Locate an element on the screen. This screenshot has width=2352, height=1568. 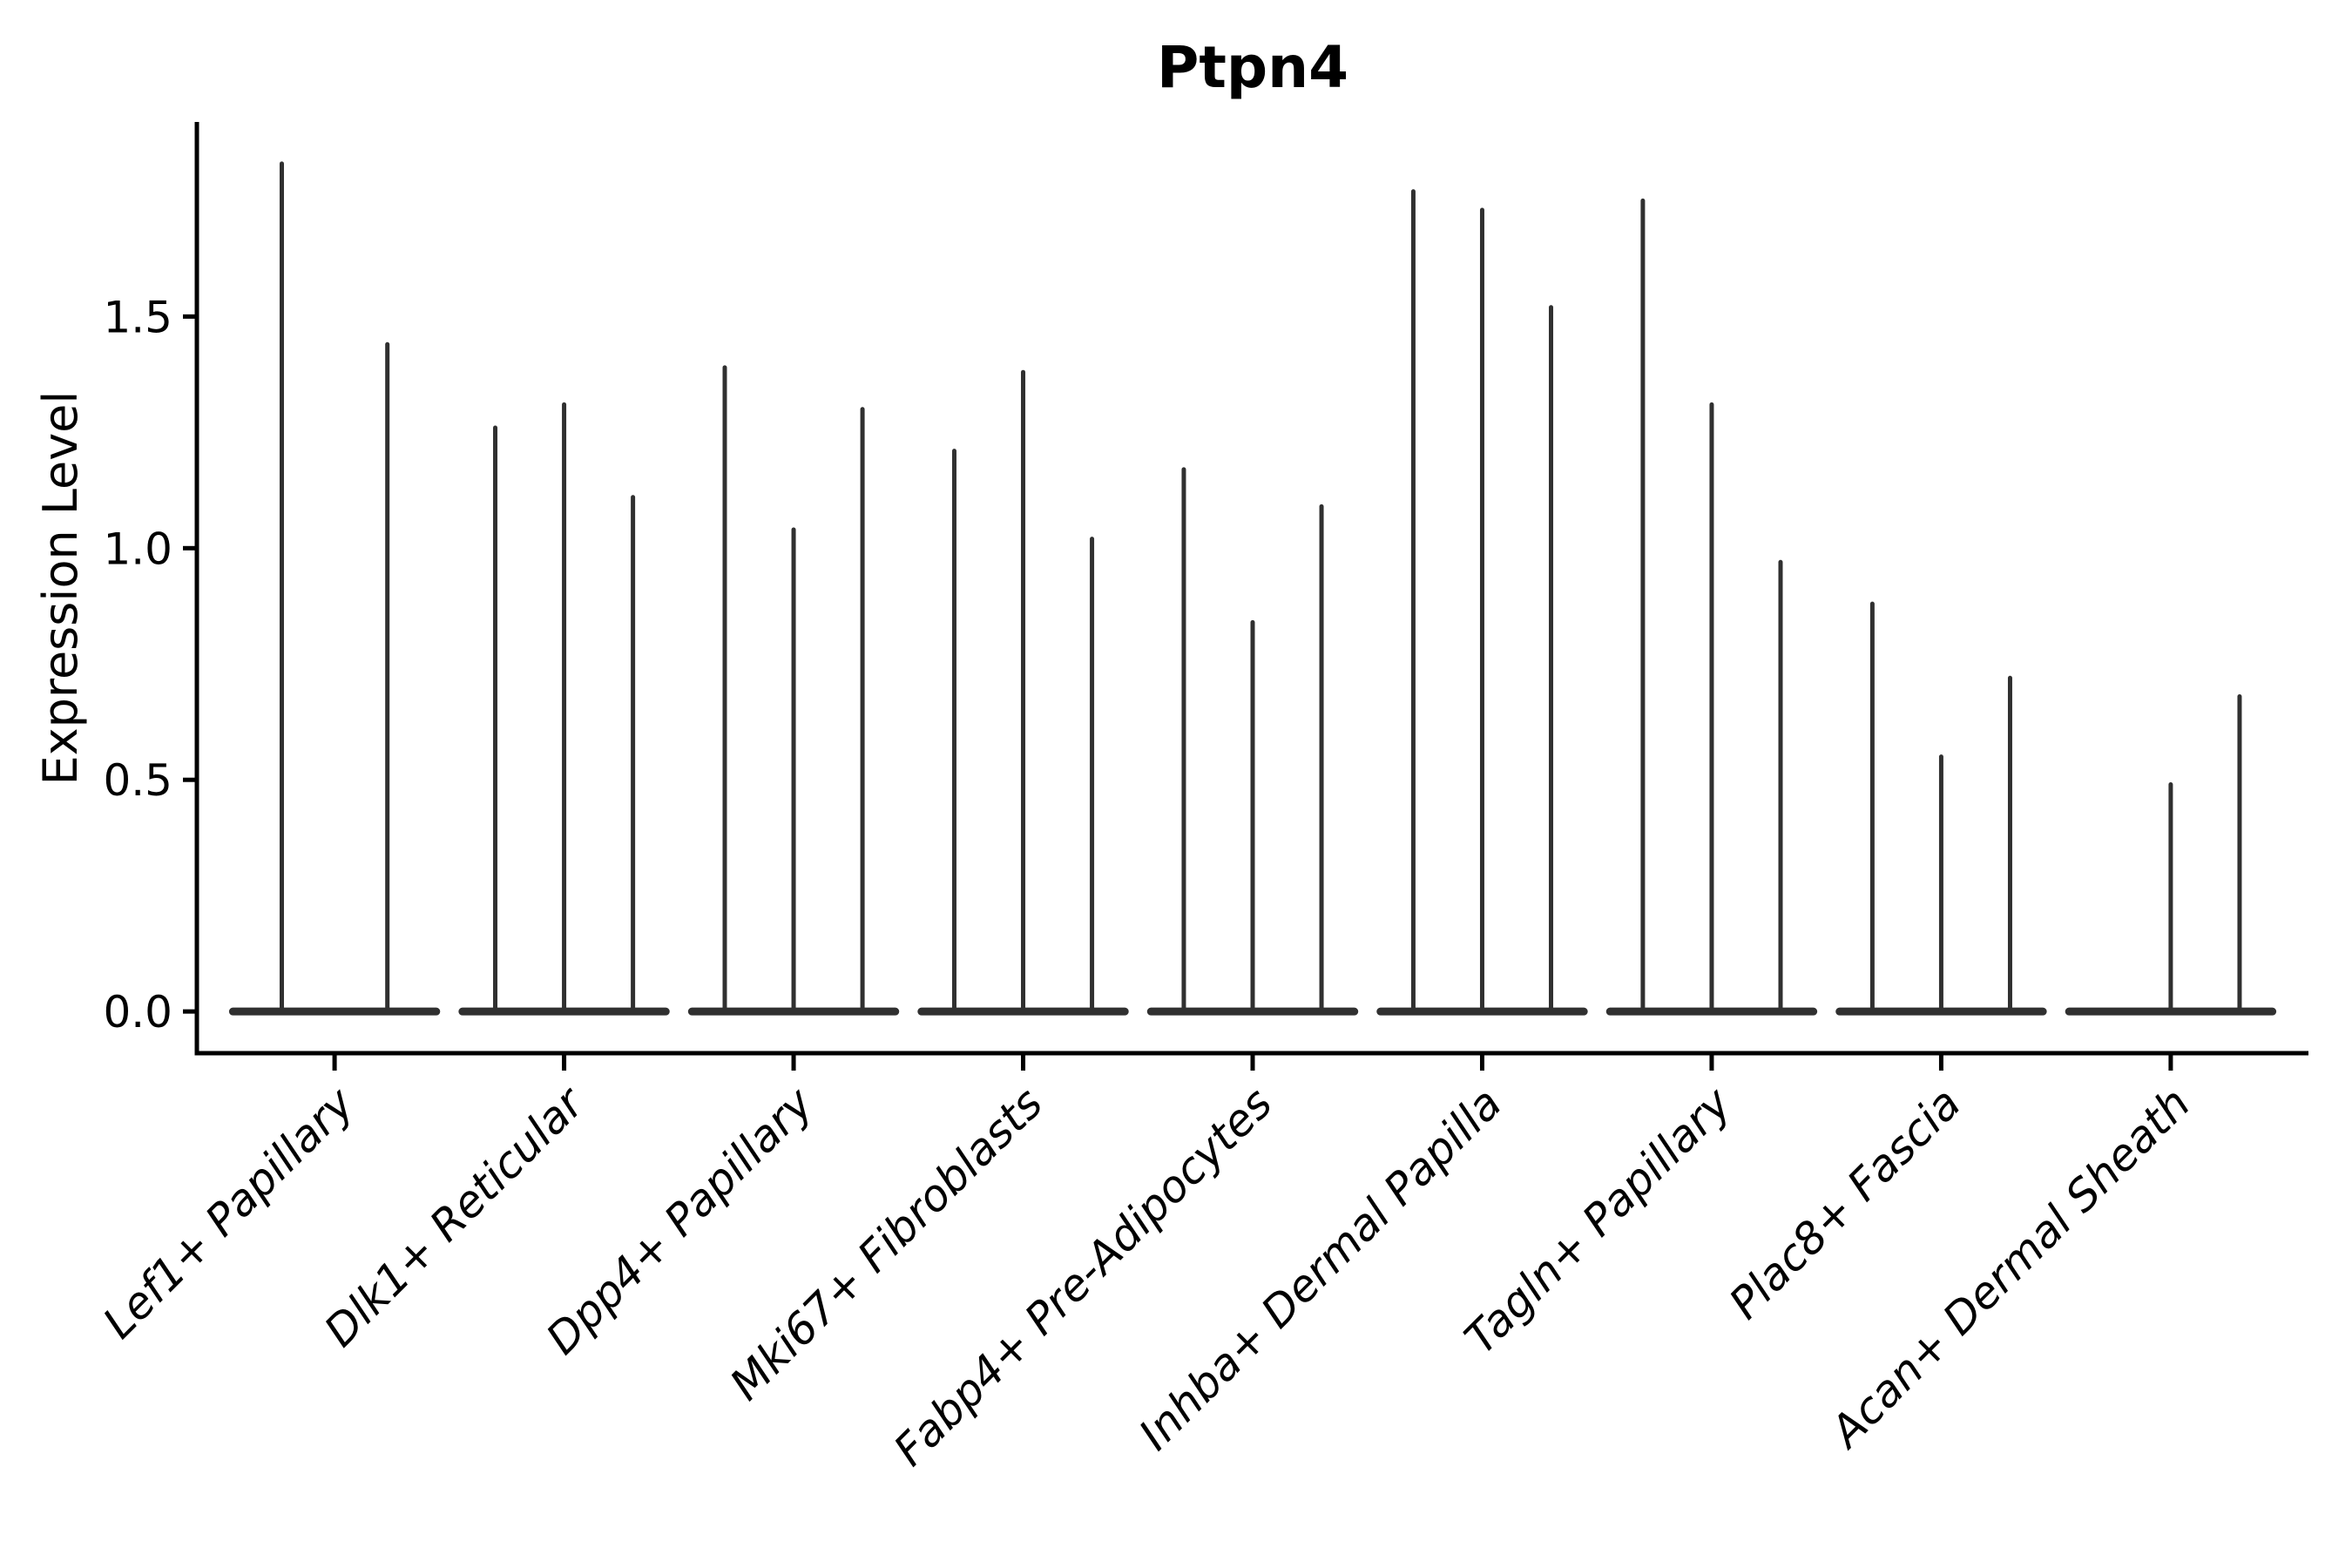
x-tick-label: Fabp4+ Pre-Adipocytes is located at coordinates (1083, 1277).